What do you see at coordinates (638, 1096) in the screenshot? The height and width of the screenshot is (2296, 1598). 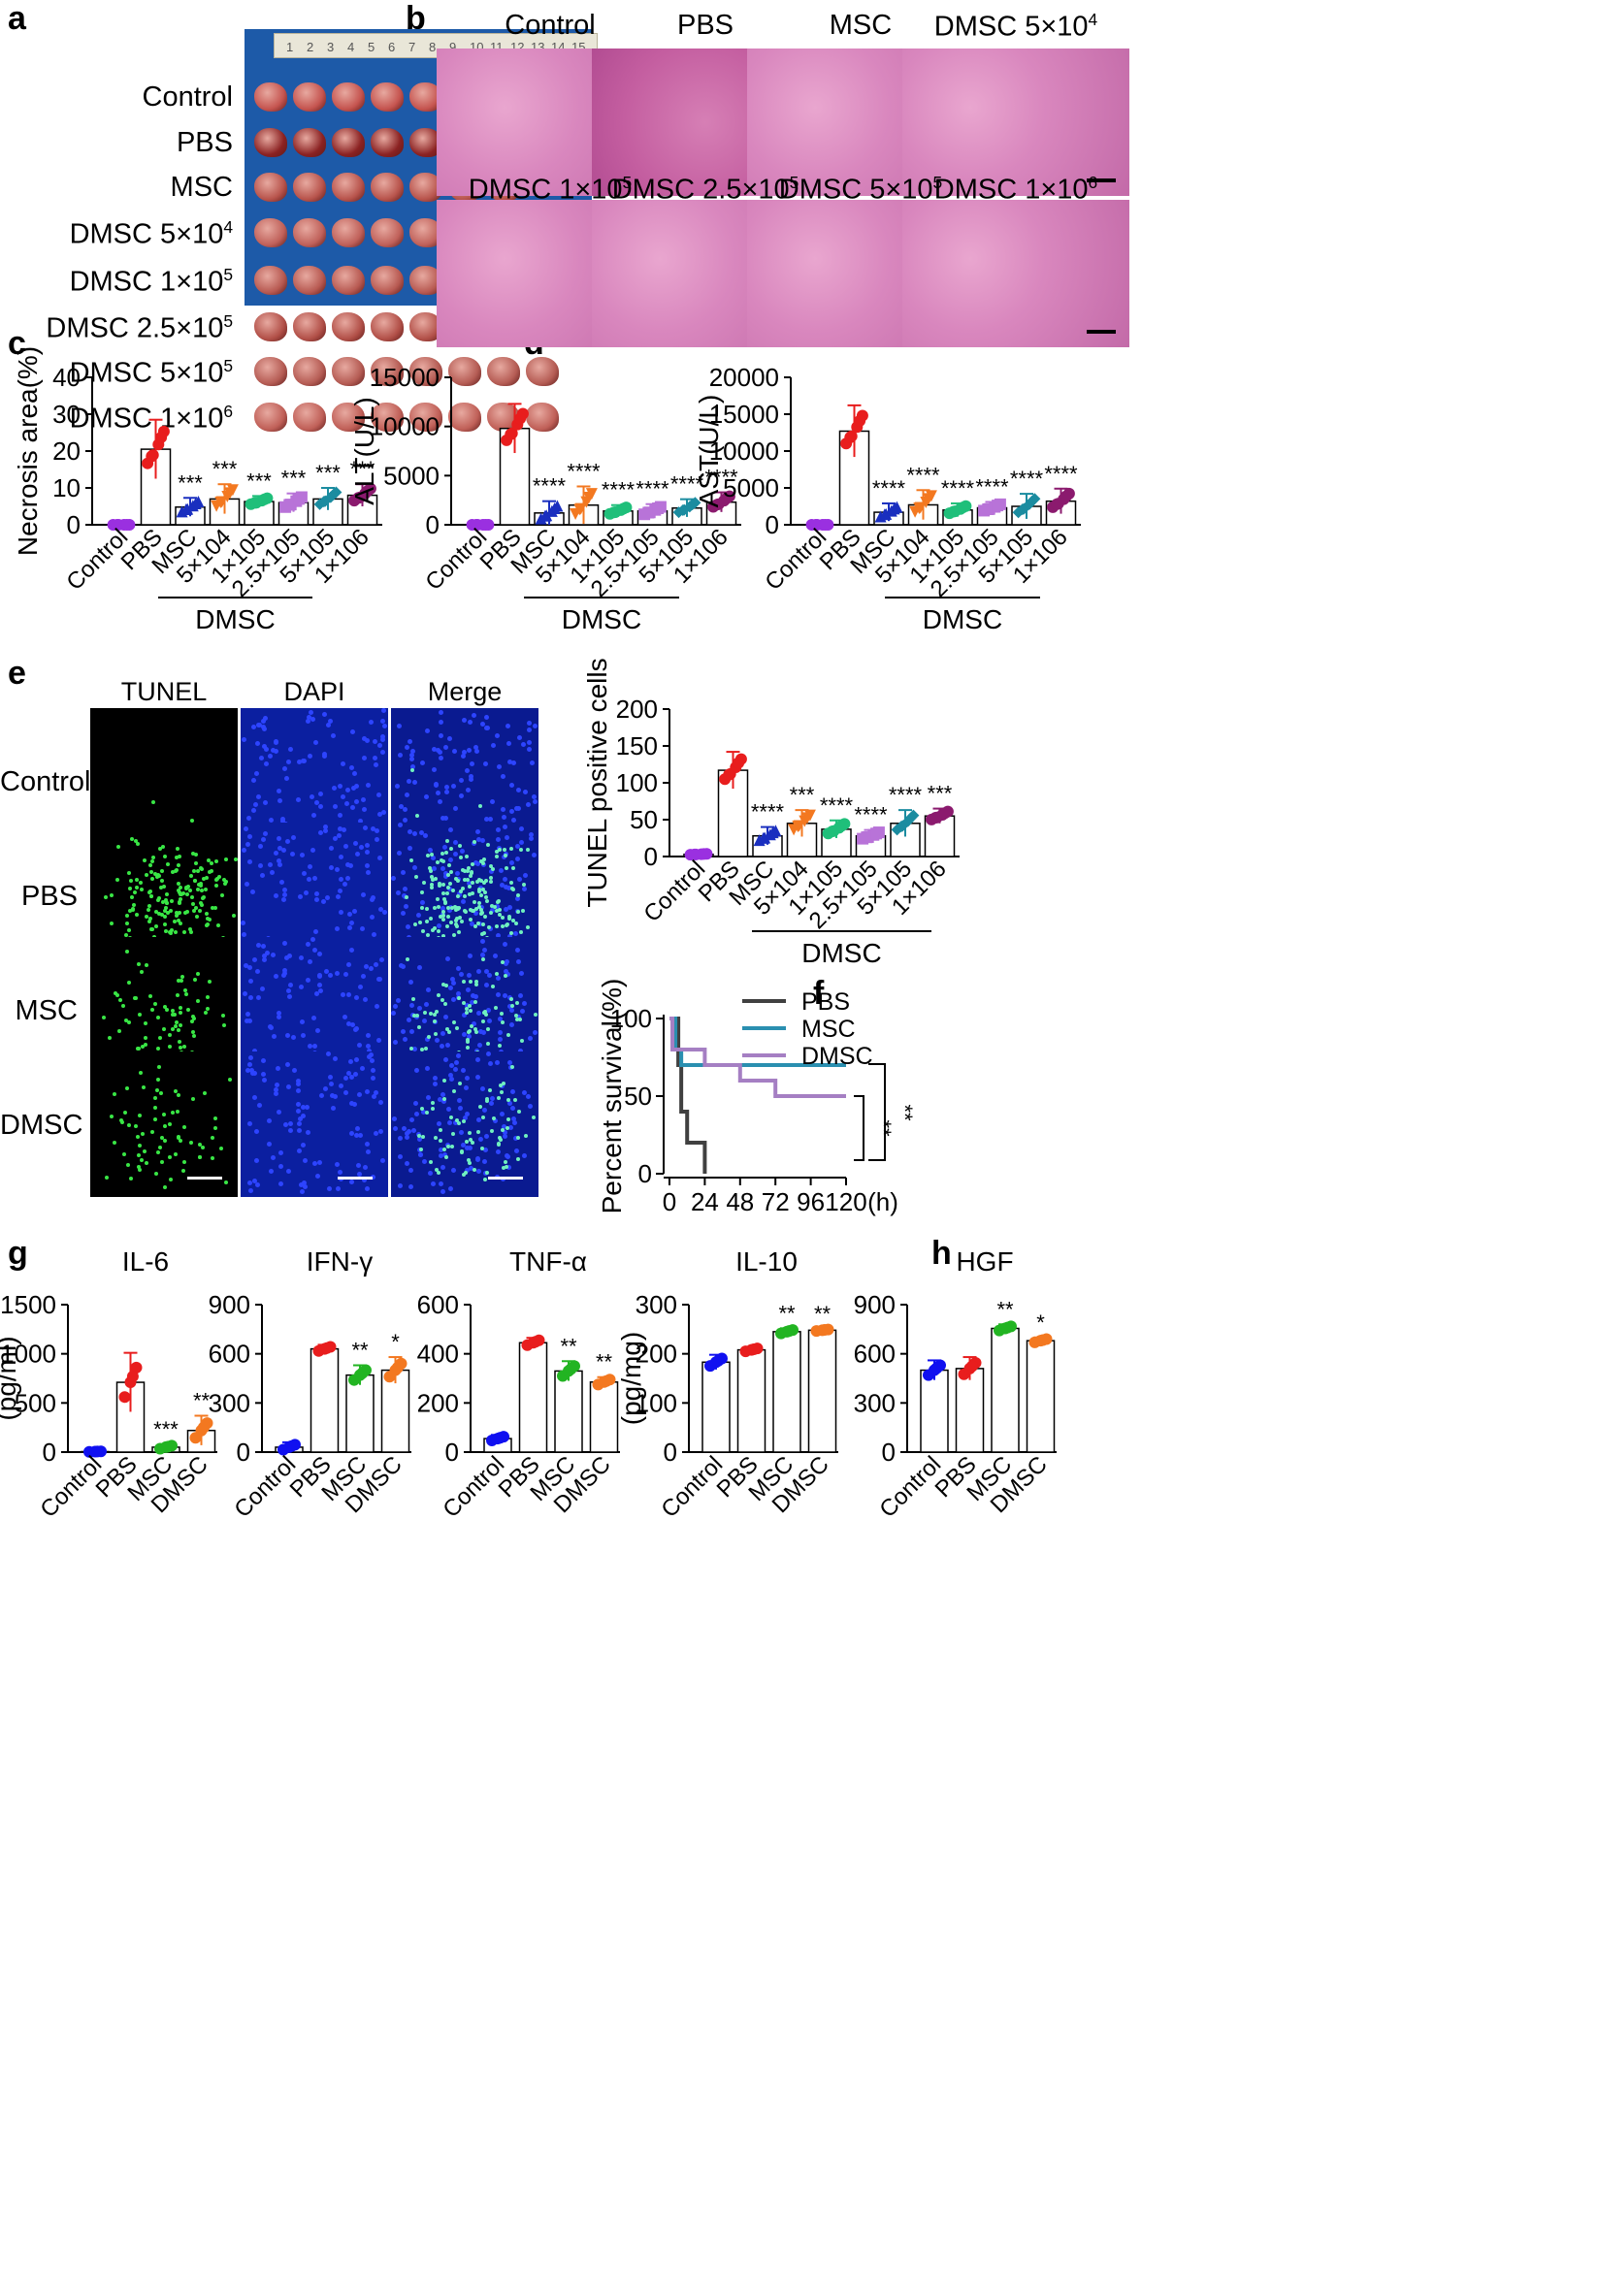 I see `y-tick-label: 50` at bounding box center [638, 1096].